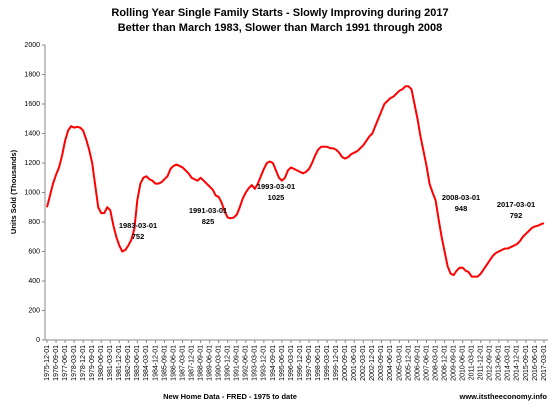  What do you see at coordinates (381, 363) in the screenshot?
I see `x-tick-label: 2003-09-01` at bounding box center [381, 363].